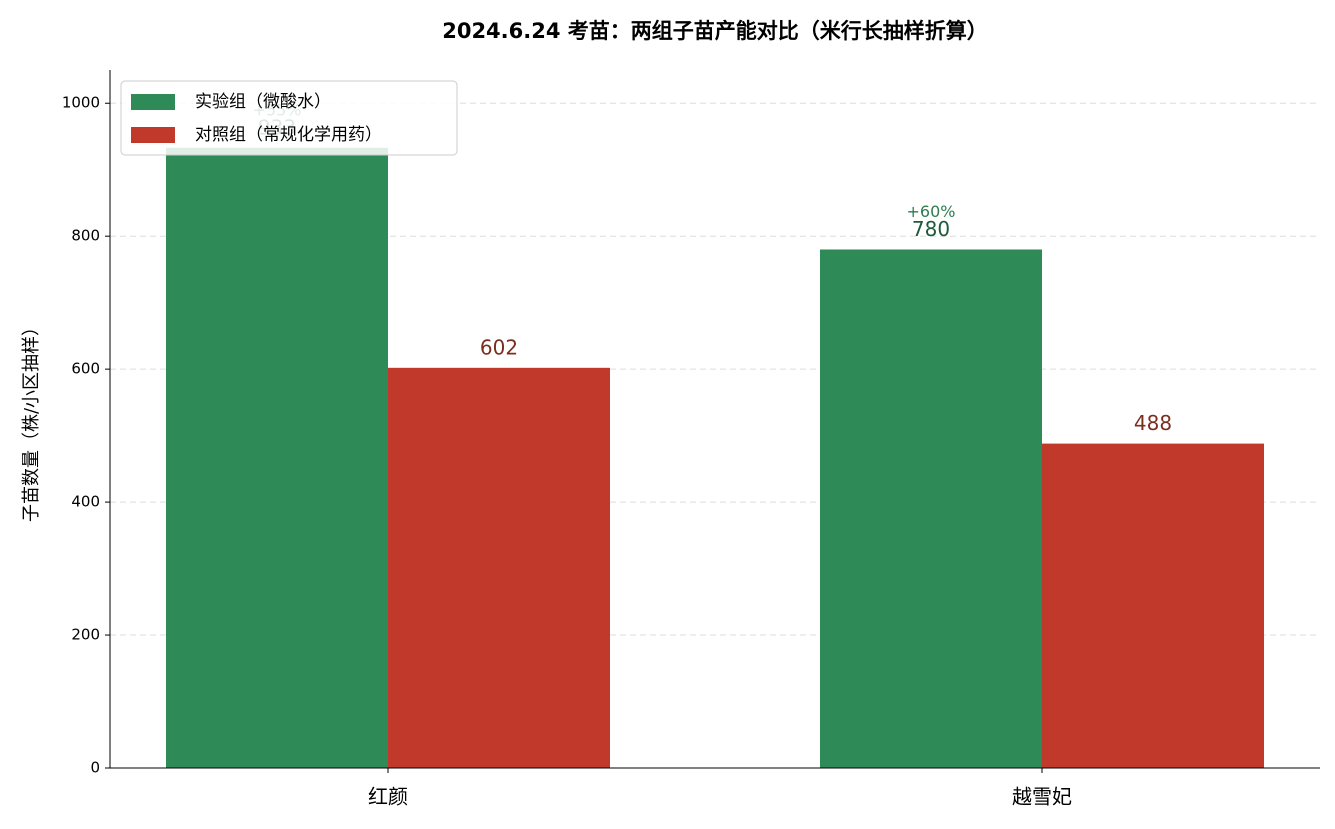 The width and height of the screenshot is (1335, 829). I want to click on y-tick-label: 400, so click(85, 502).